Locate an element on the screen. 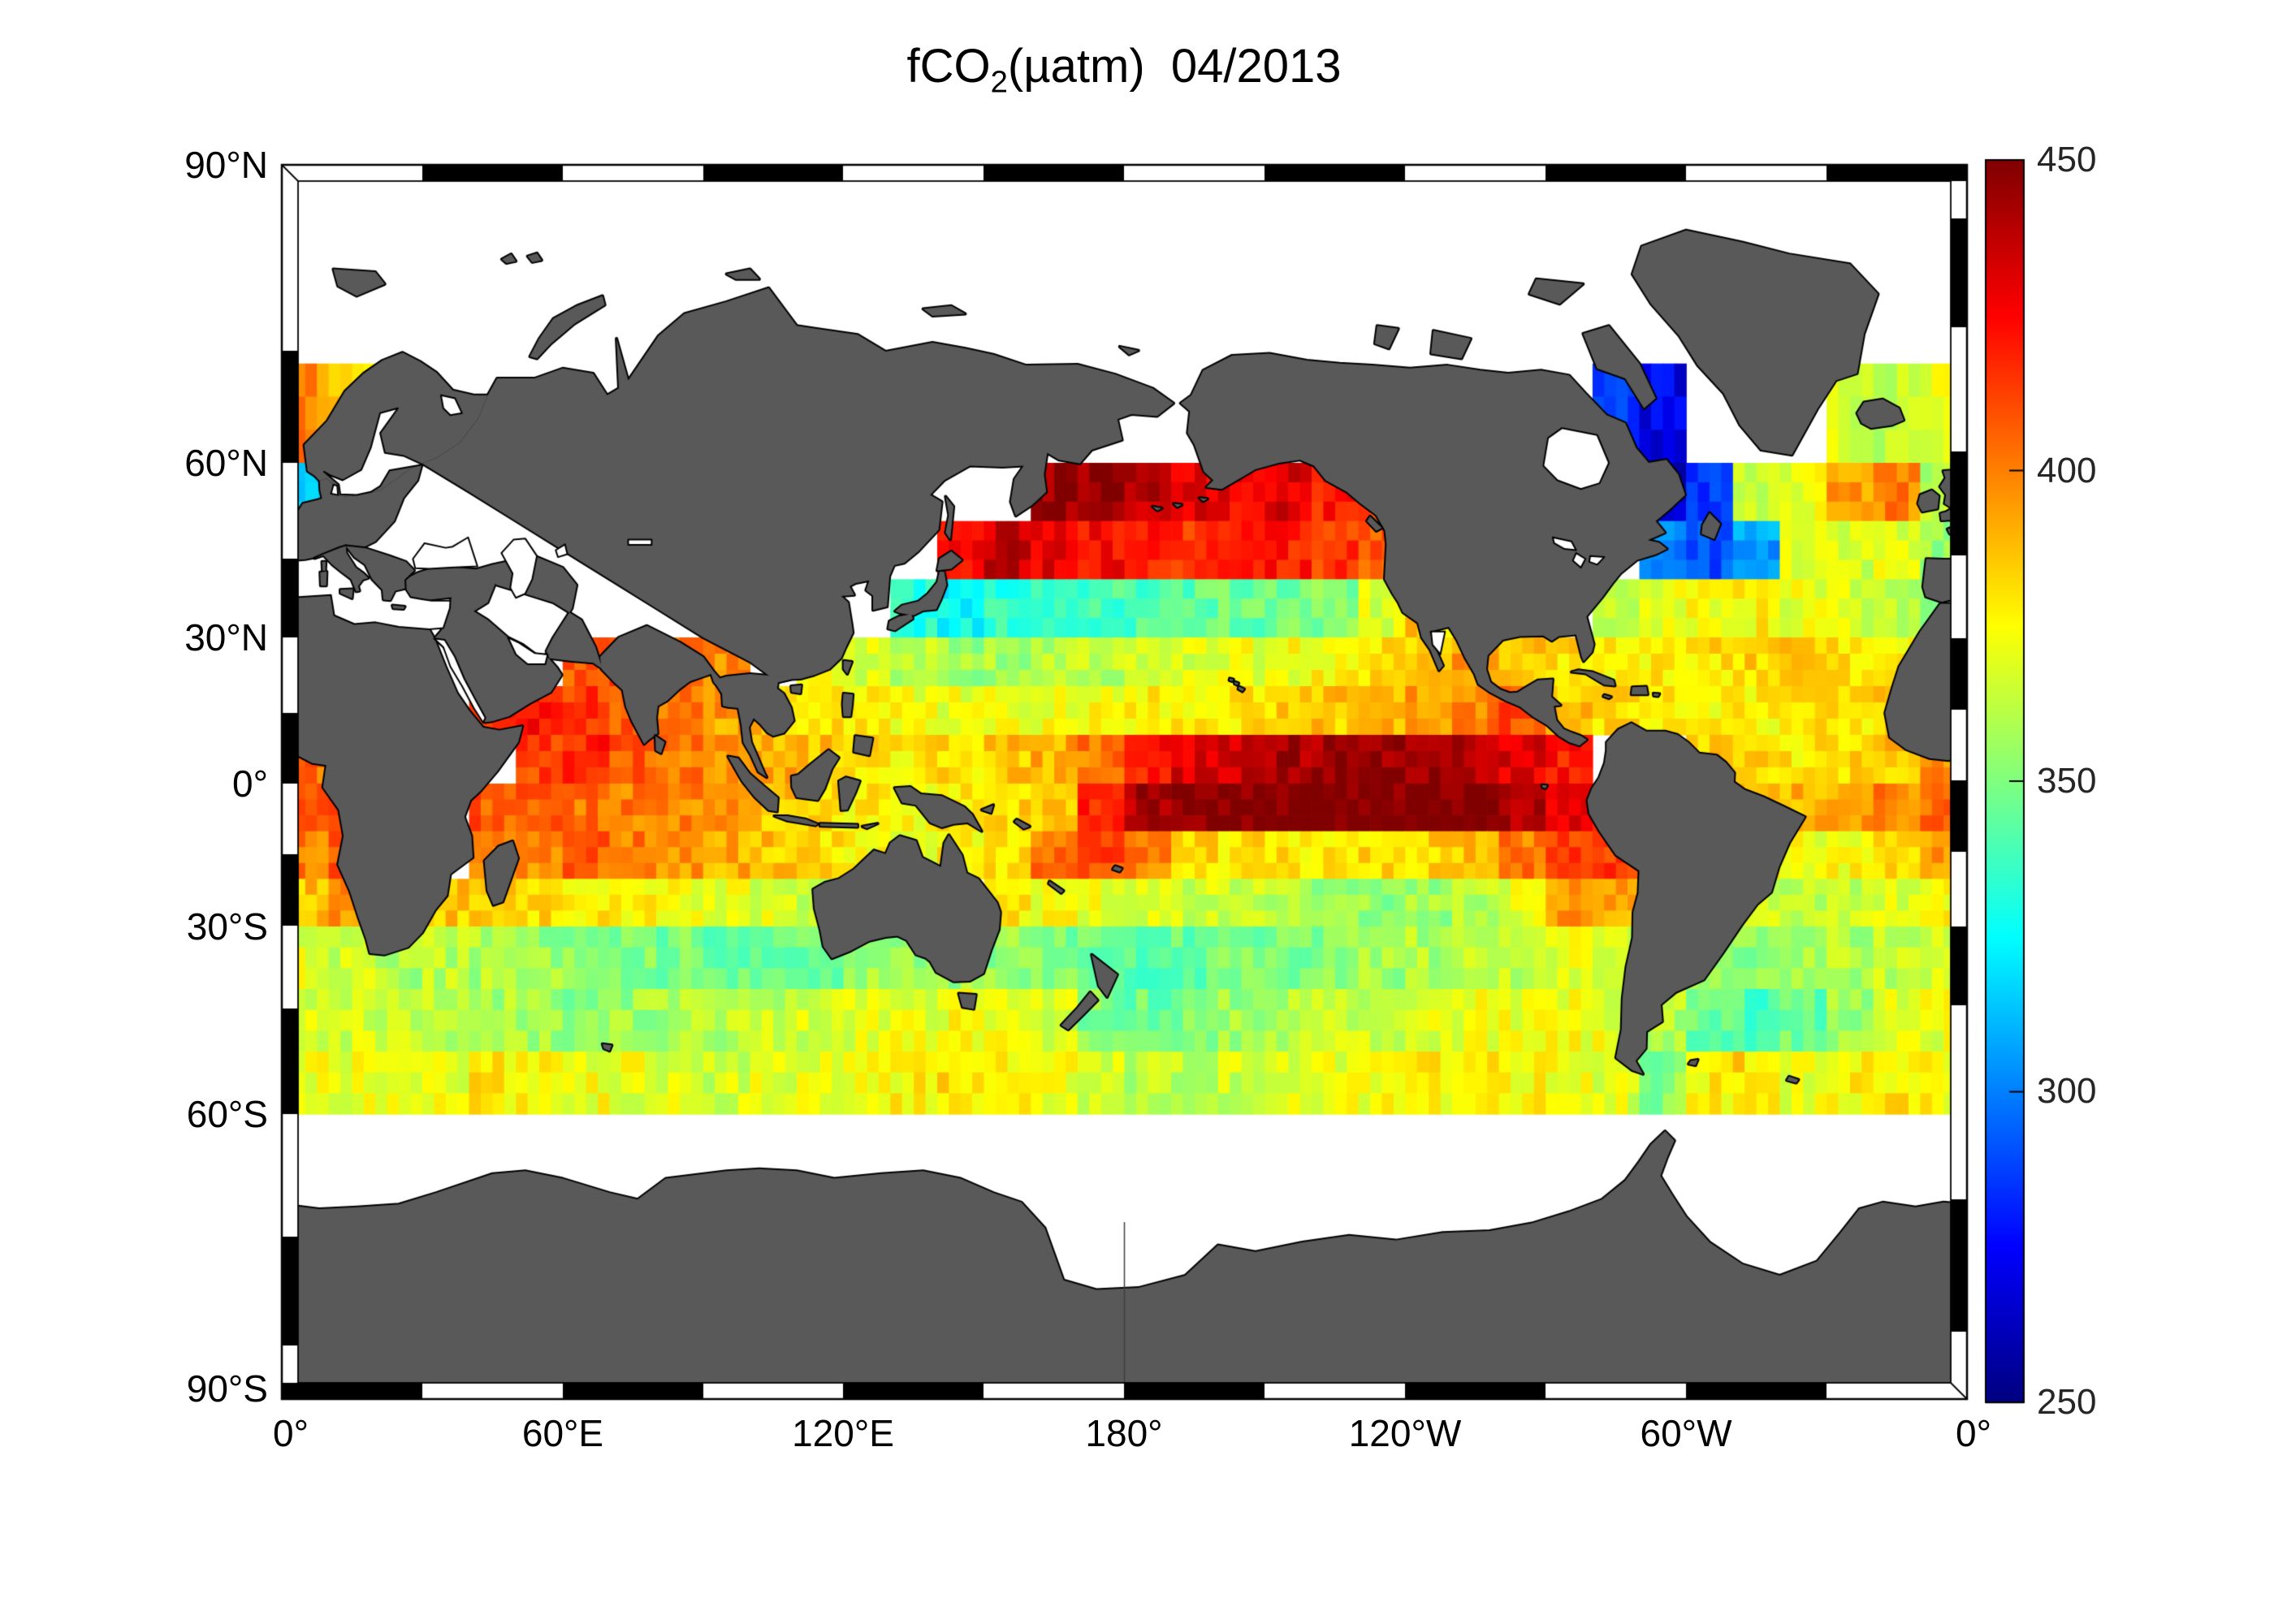 The image size is (2274, 1624). lat-tick-90s: 90°S is located at coordinates (227, 1389).